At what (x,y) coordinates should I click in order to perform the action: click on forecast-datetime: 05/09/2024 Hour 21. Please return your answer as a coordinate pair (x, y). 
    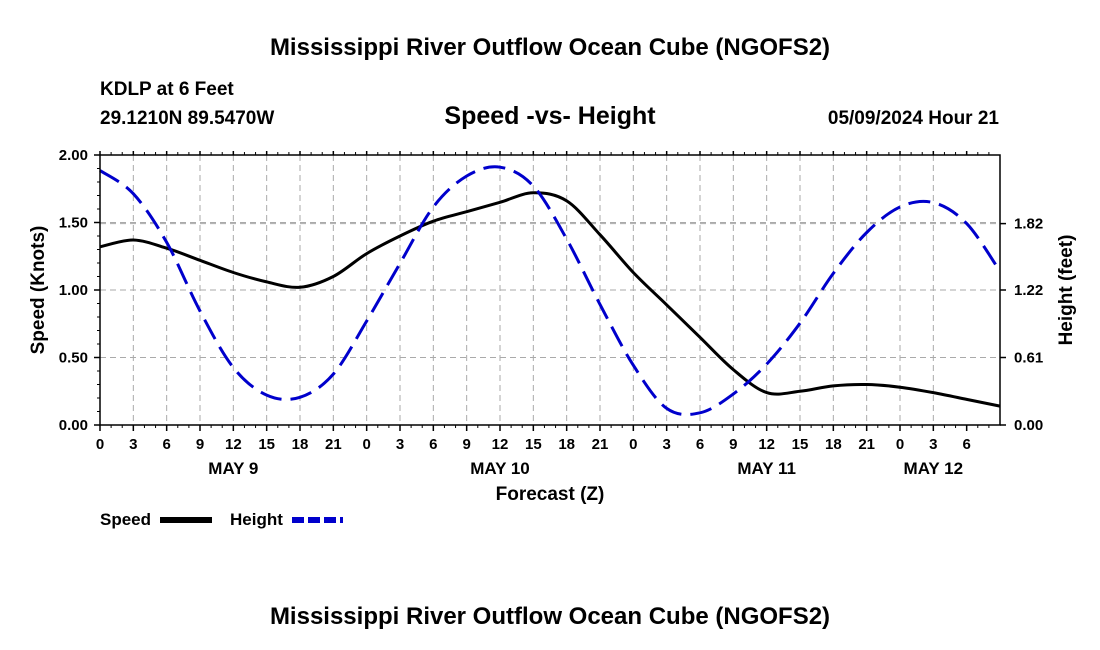
    Looking at the image, I should click on (914, 118).